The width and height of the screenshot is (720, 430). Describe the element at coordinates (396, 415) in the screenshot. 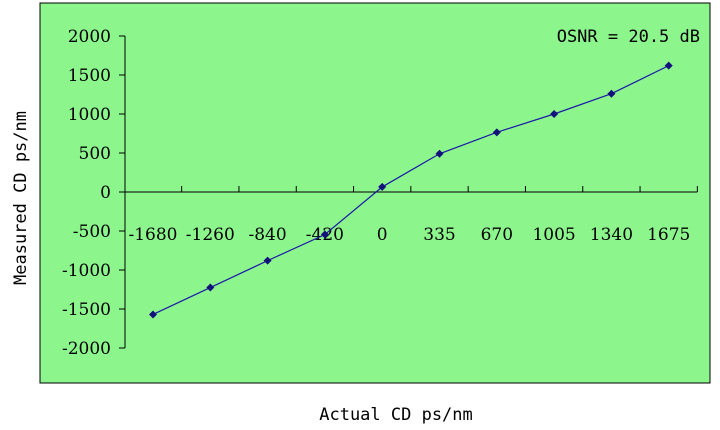

I see `x-axis-title: Actual CD ps/nm` at that location.